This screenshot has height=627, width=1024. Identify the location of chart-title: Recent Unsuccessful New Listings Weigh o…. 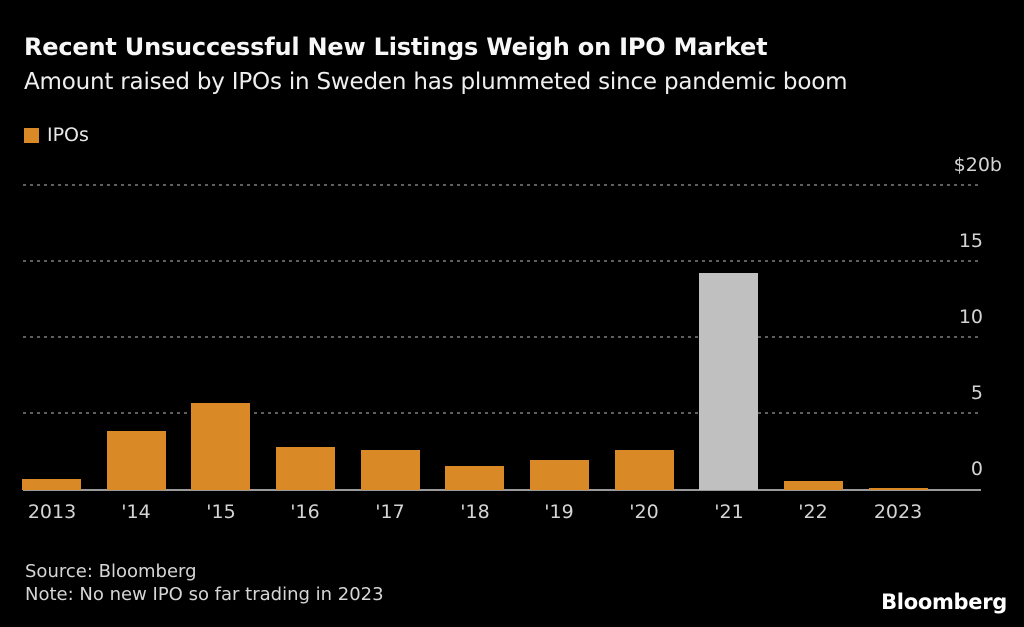
(396, 47).